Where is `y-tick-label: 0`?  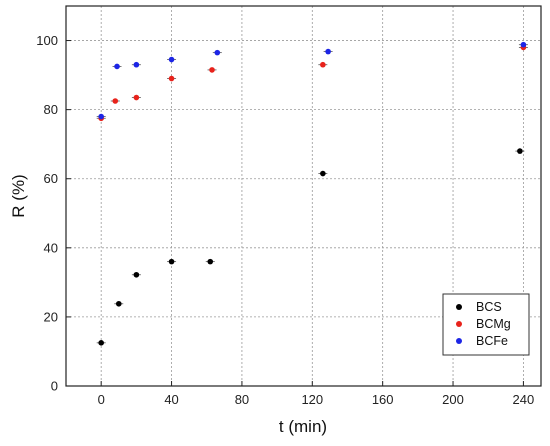
y-tick-label: 0 is located at coordinates (54, 386).